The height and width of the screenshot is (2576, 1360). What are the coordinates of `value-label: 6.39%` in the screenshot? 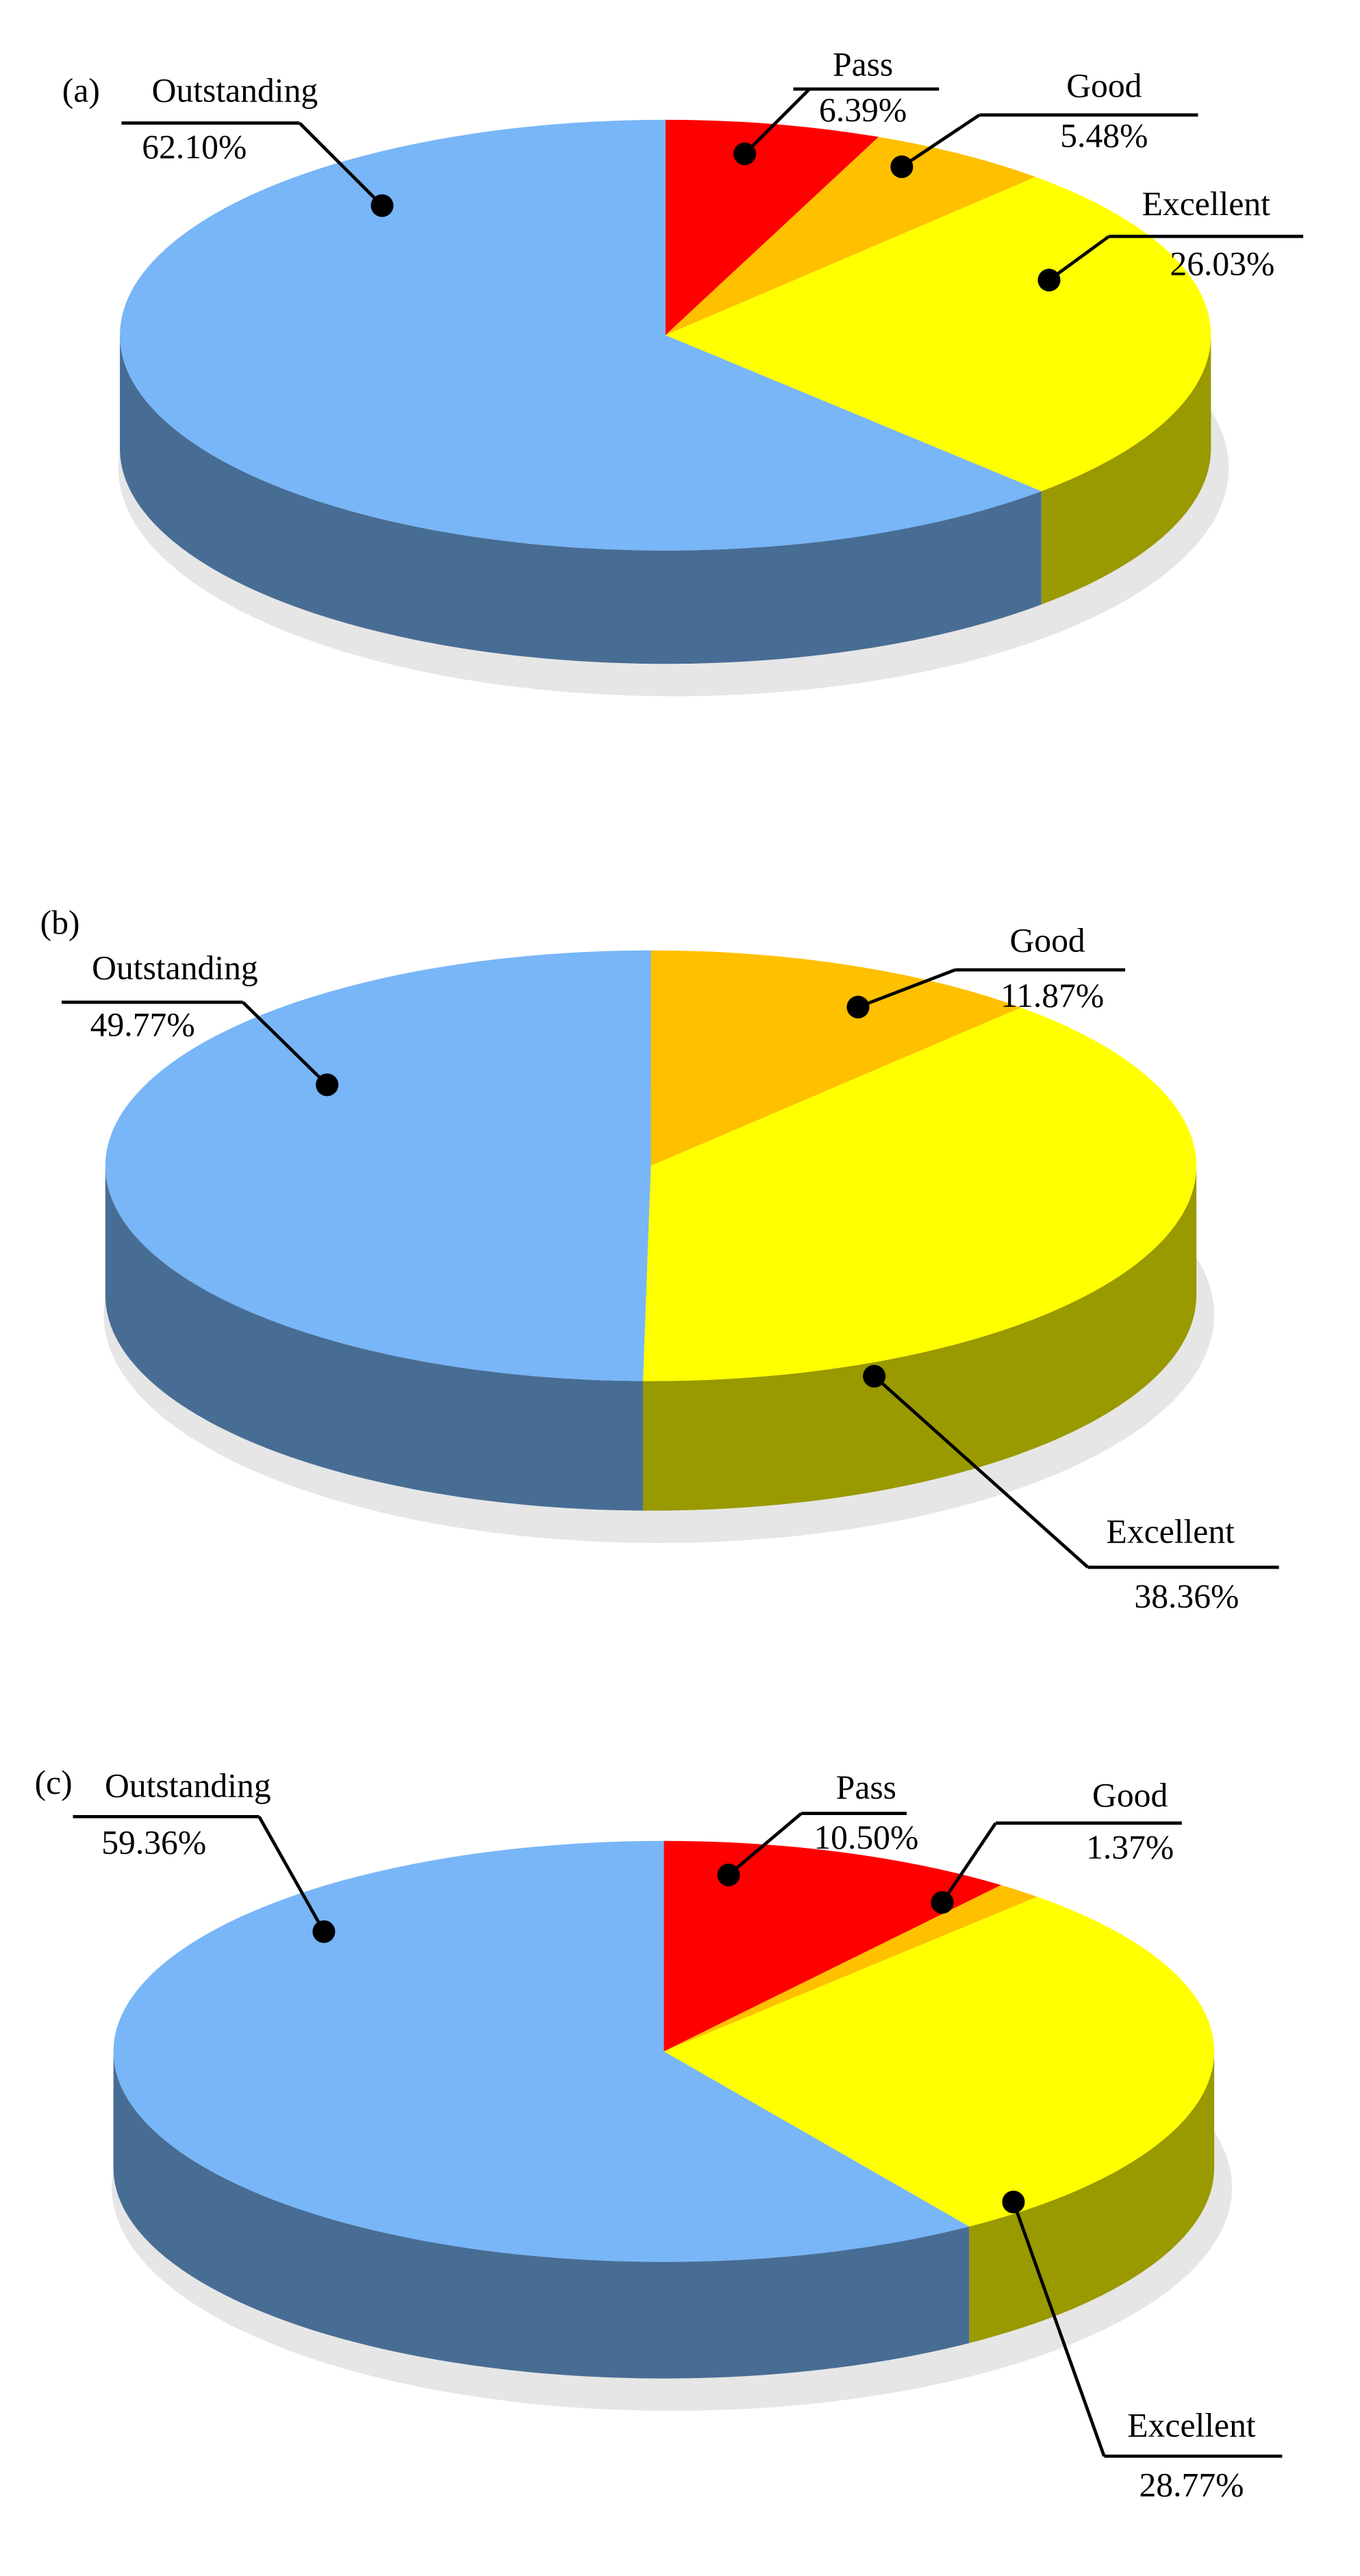 It's located at (863, 110).